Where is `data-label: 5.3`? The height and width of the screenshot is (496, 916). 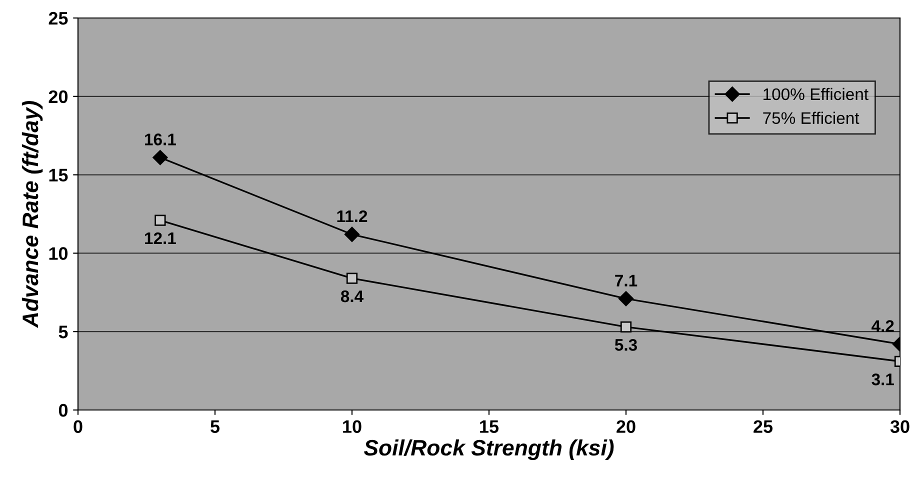
data-label: 5.3 is located at coordinates (625, 345).